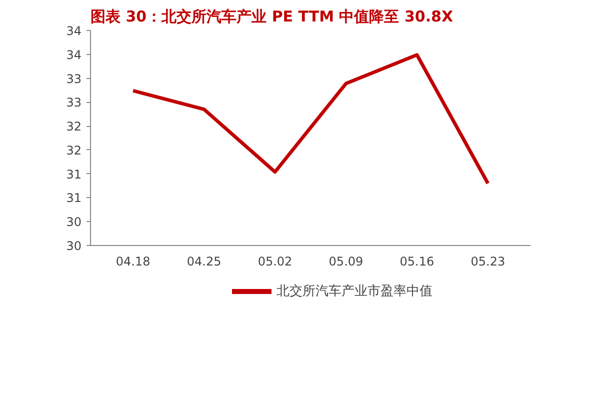 This screenshot has width=614, height=403. Describe the element at coordinates (272, 17) in the screenshot. I see `chart-title: 图表 30：北交所汽车产业 PE TTM 中值降至 30.8X` at that location.